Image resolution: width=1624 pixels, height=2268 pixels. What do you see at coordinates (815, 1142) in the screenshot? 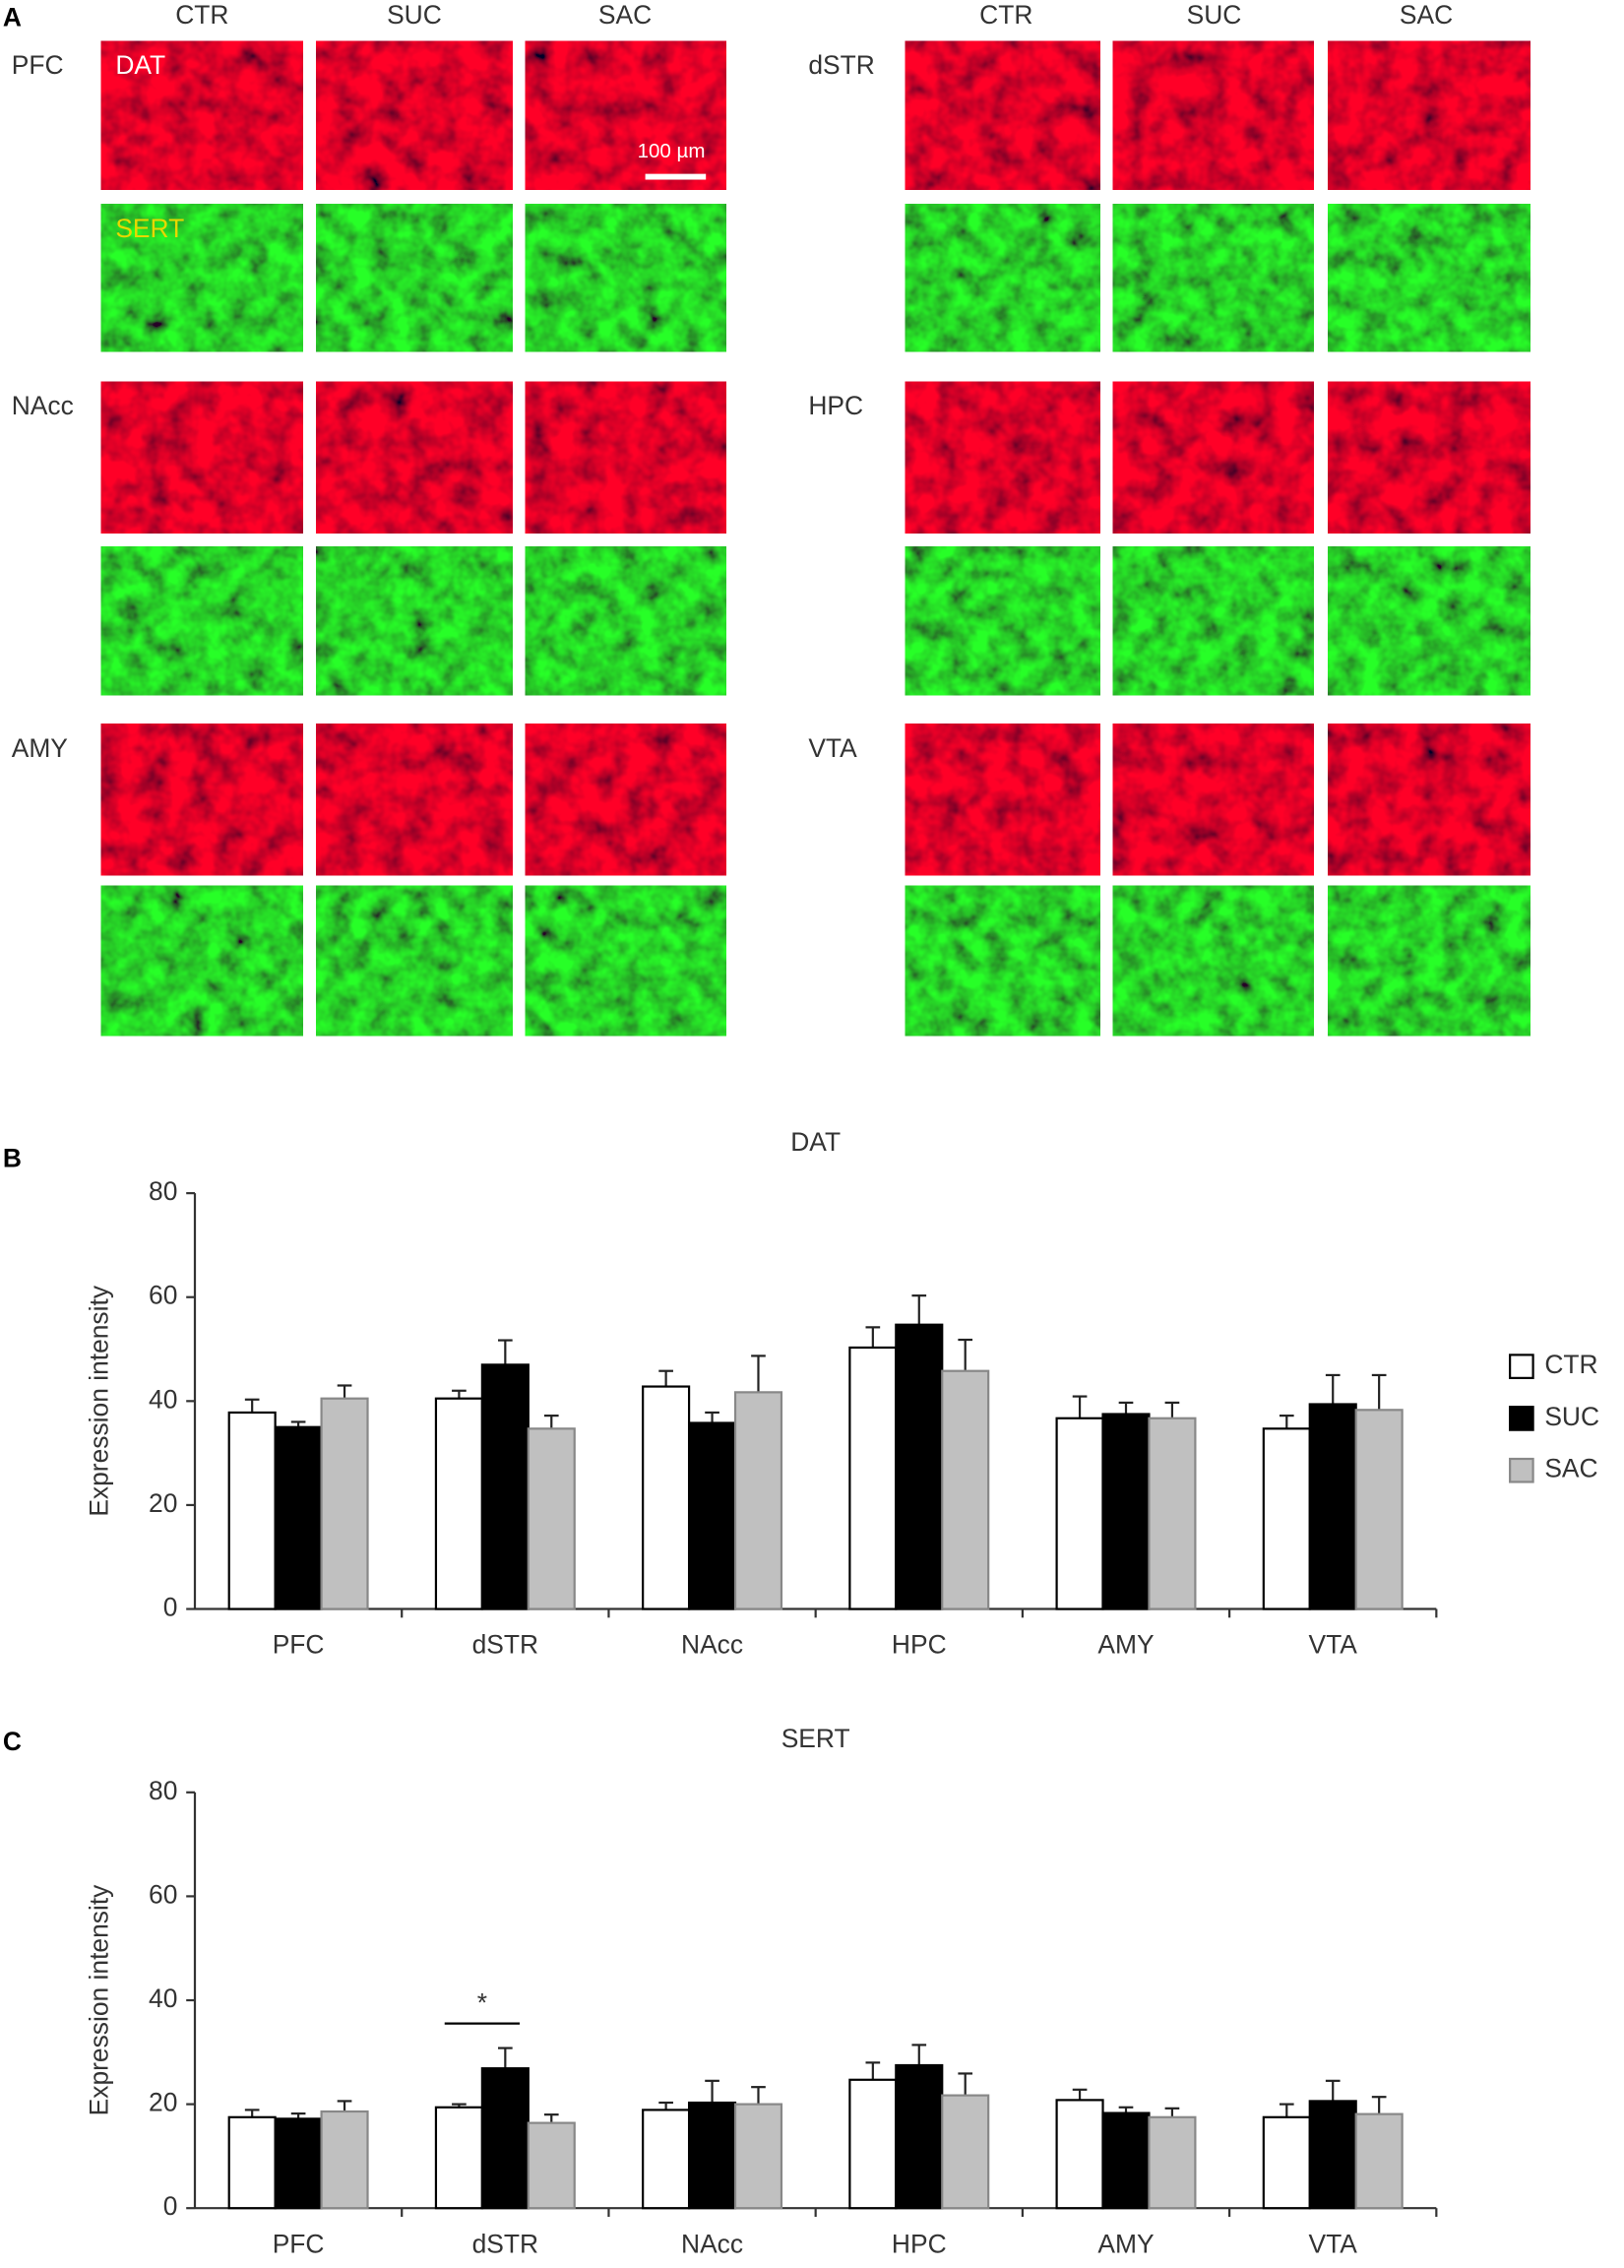
I see `chart-title: DAT` at bounding box center [815, 1142].